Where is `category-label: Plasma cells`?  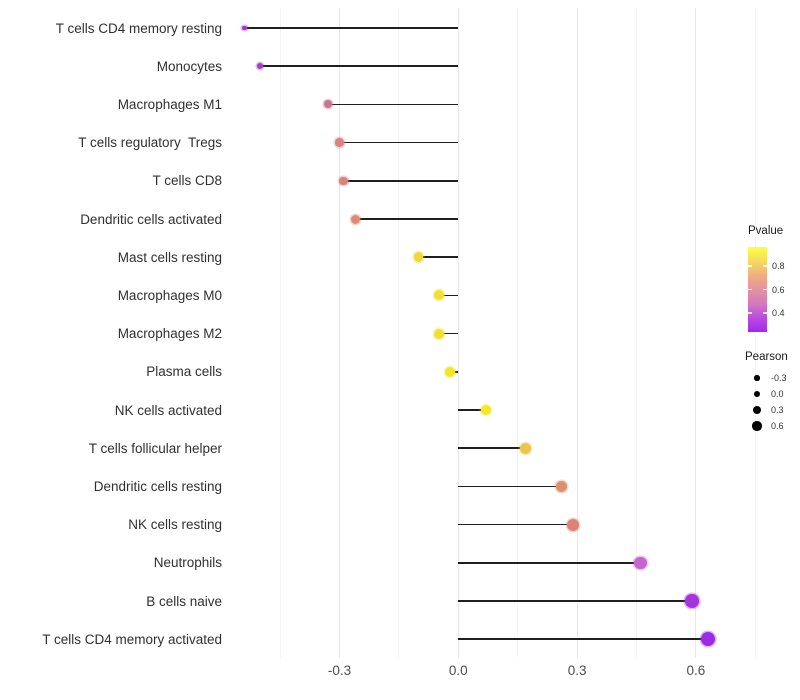 category-label: Plasma cells is located at coordinates (184, 372).